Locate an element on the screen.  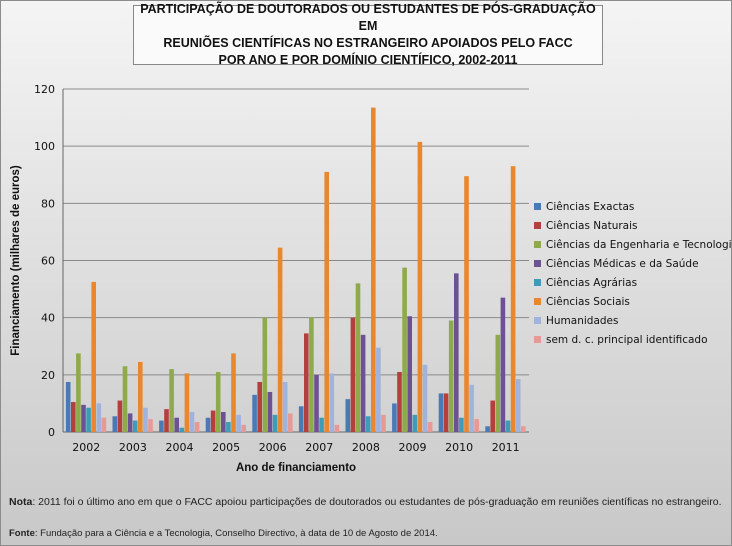
x-tick-label: 2004 is located at coordinates (180, 447).